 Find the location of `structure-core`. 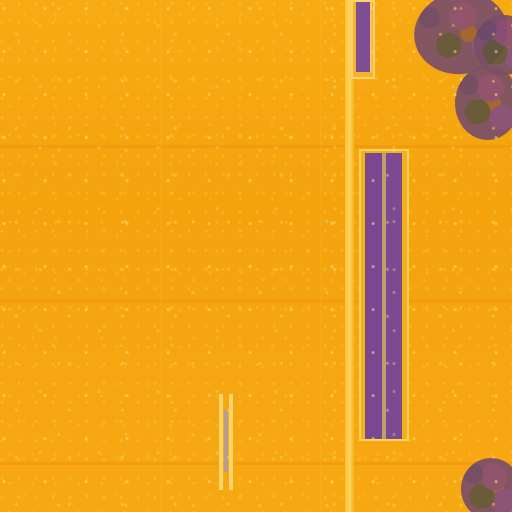

structure-core is located at coordinates (226, 441).